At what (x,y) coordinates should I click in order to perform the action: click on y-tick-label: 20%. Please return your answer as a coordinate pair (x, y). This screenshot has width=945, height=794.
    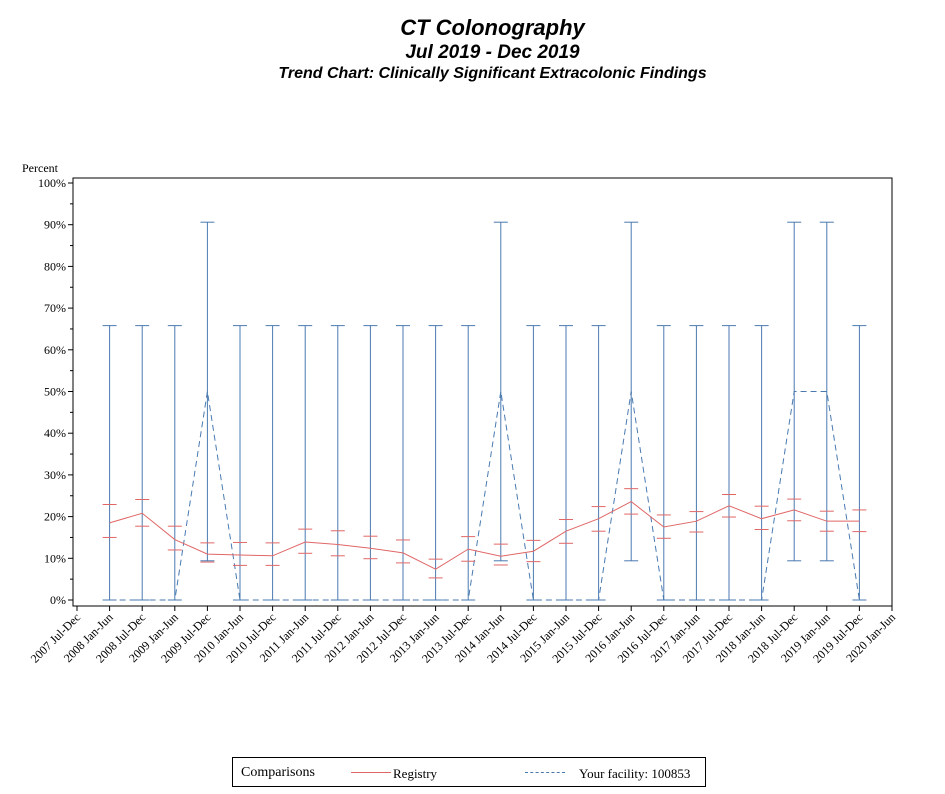
    Looking at the image, I should click on (55, 517).